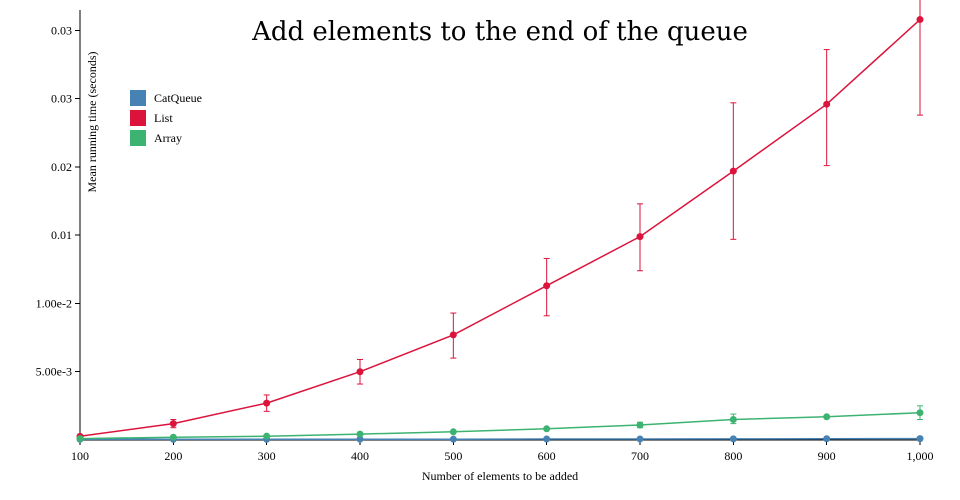 This screenshot has width=960, height=500. Describe the element at coordinates (827, 456) in the screenshot. I see `x-tick-label: 900` at that location.